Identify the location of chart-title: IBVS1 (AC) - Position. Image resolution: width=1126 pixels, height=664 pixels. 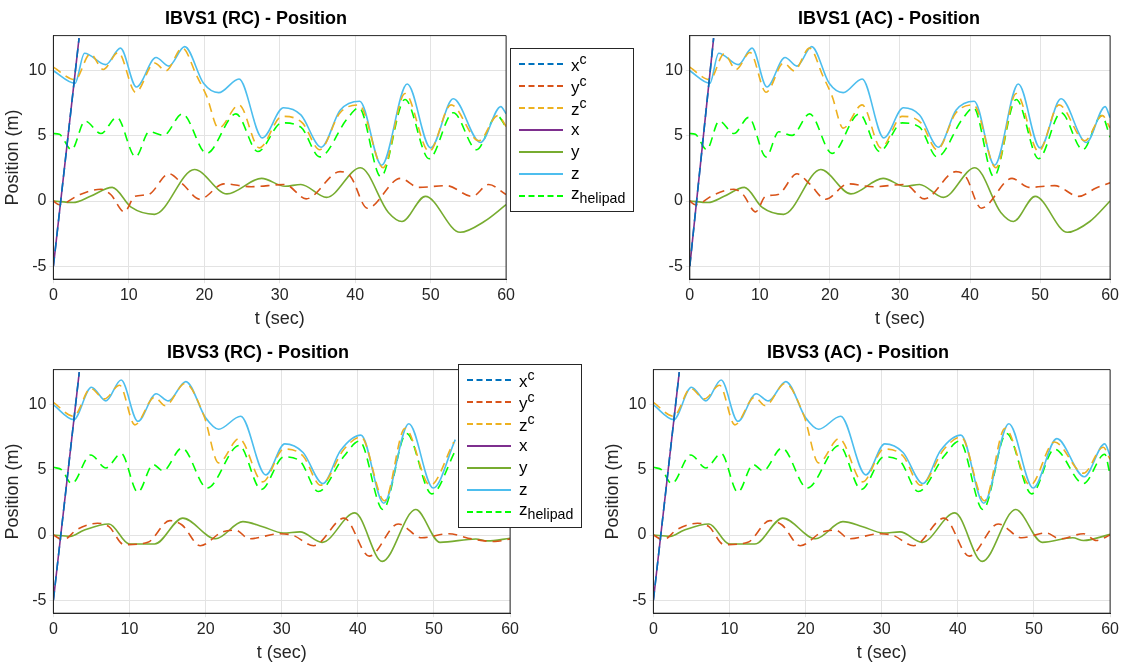
(889, 17).